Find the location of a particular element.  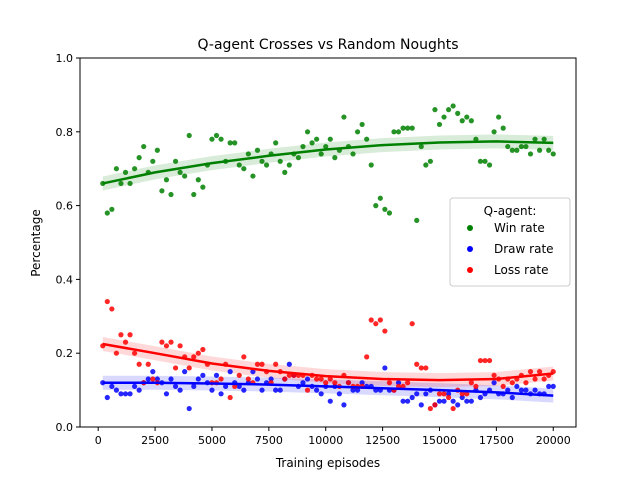

y-tick-label: 0.2 is located at coordinates (65, 353).